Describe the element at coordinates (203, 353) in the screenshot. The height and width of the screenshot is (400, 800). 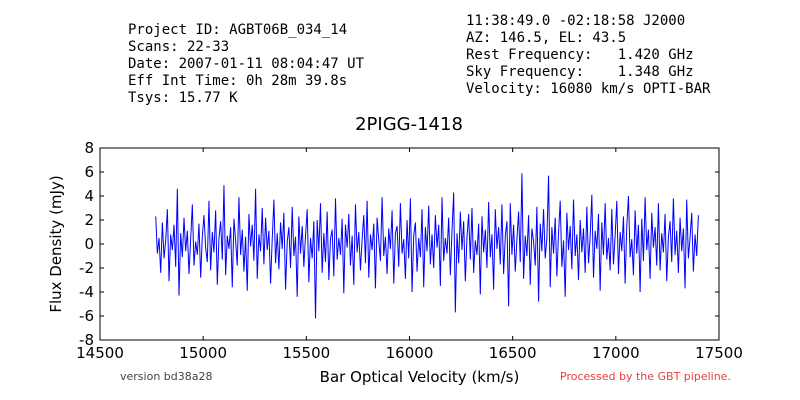
I see `x-tick-label: 15000` at that location.